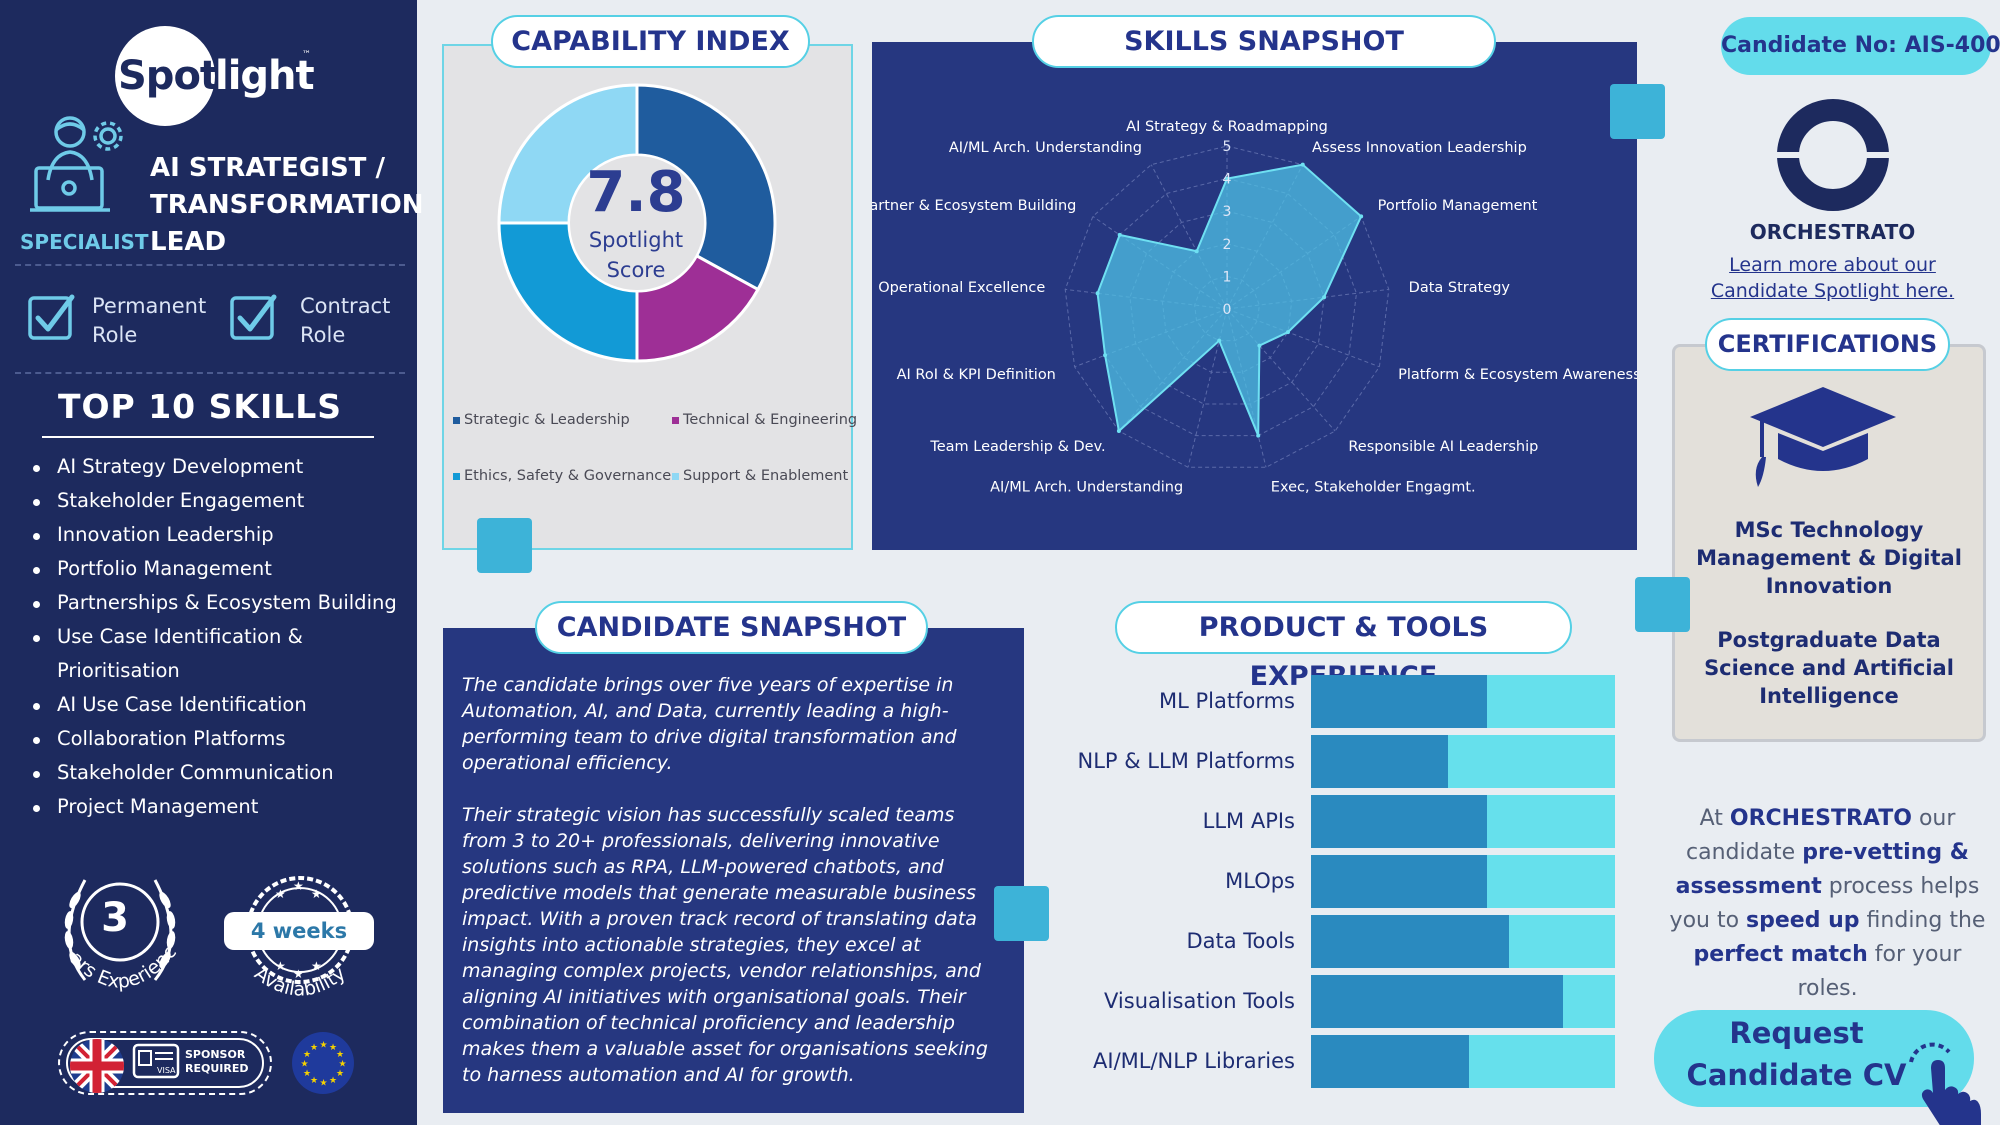  Describe the element at coordinates (650, 41) in the screenshot. I see `capability-title: CAPABILITY INDEX` at that location.